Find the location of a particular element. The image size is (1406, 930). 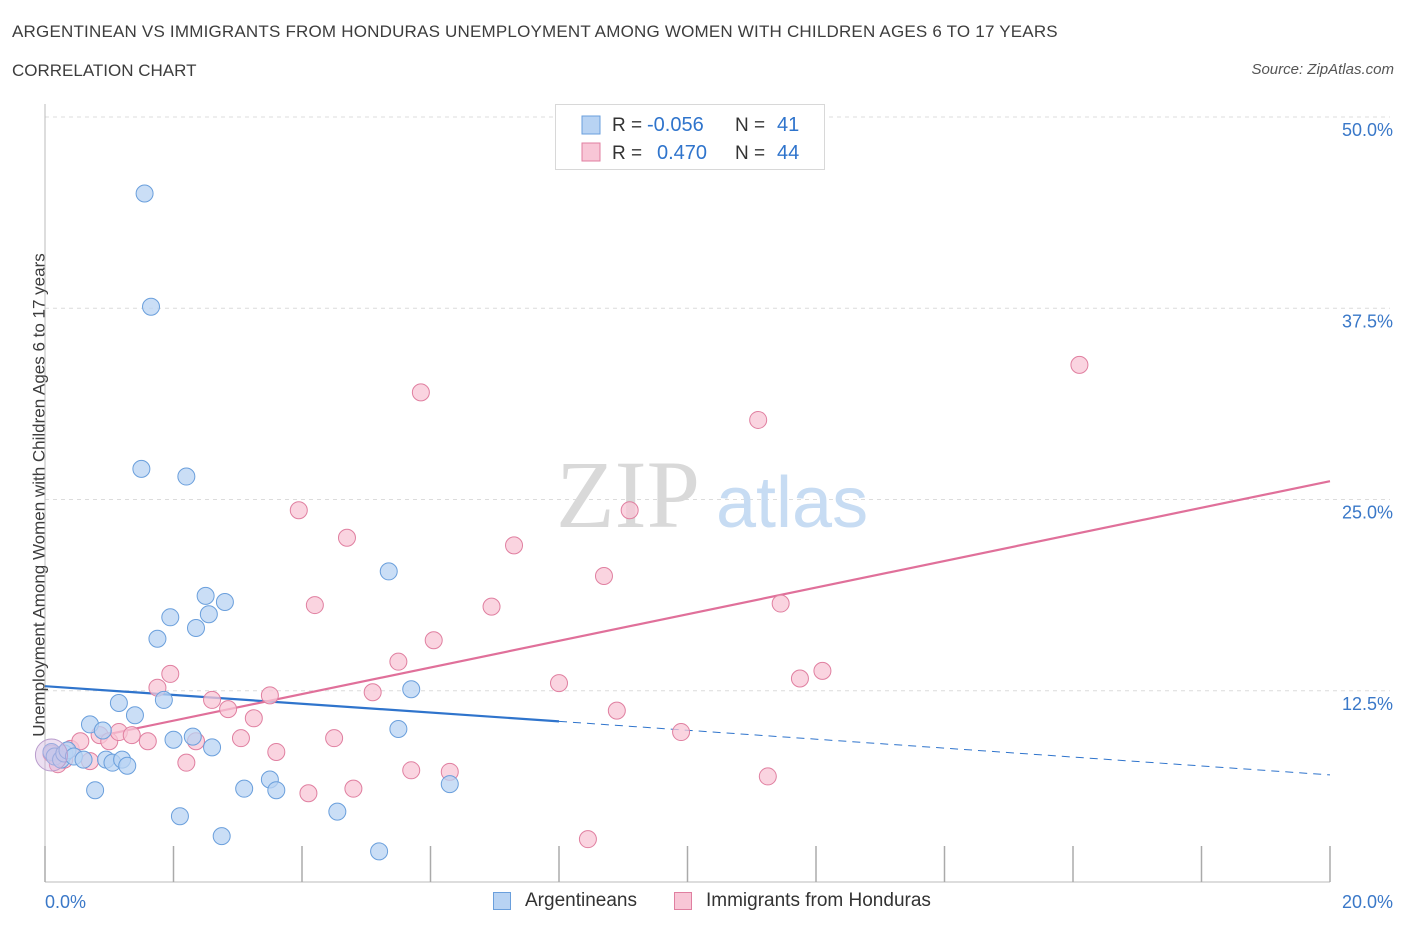

legend-r-label-2: R = is located at coordinates (627, 153).